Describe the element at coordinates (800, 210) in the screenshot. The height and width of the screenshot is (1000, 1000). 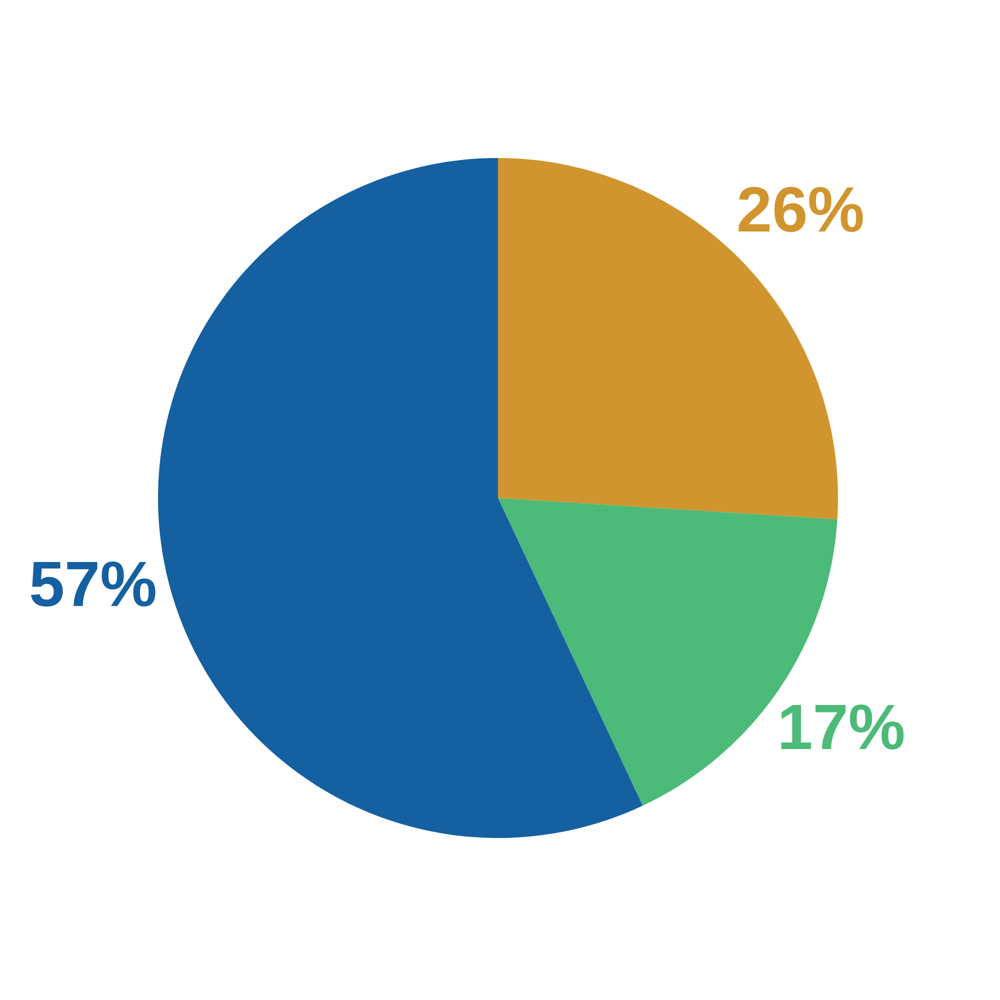
I see `data-label: 26%` at that location.